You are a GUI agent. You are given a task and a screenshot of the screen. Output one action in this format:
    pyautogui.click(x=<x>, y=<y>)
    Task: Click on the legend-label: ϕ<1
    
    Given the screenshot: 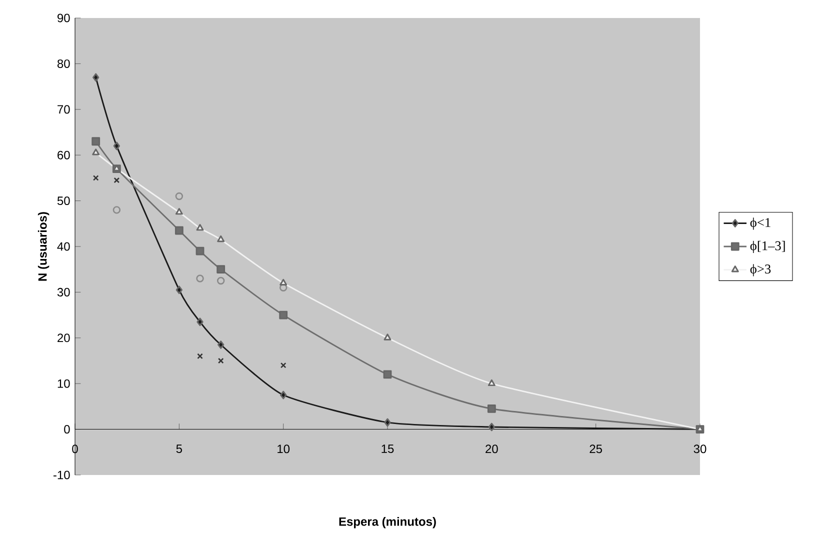 What is the action you would take?
    pyautogui.click(x=760, y=224)
    